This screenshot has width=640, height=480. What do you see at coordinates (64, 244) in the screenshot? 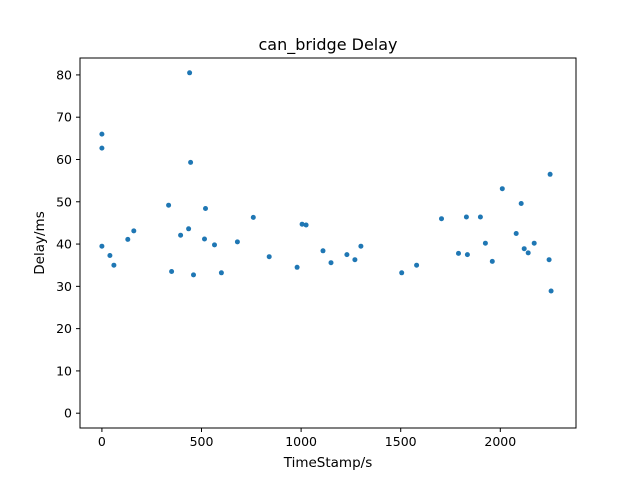
I see `y-tick-label: 40` at bounding box center [64, 244].